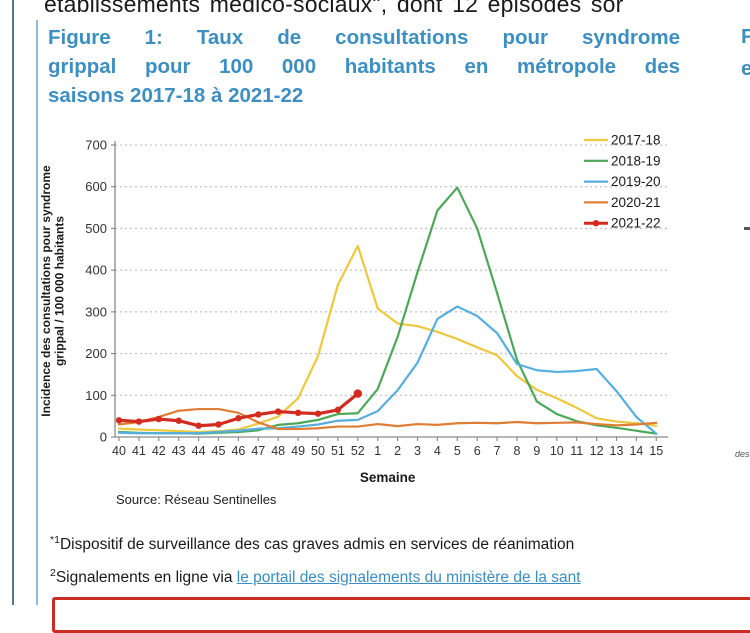 The width and height of the screenshot is (750, 633). What do you see at coordinates (401, 615) in the screenshot?
I see `key-points-box-clipped` at bounding box center [401, 615].